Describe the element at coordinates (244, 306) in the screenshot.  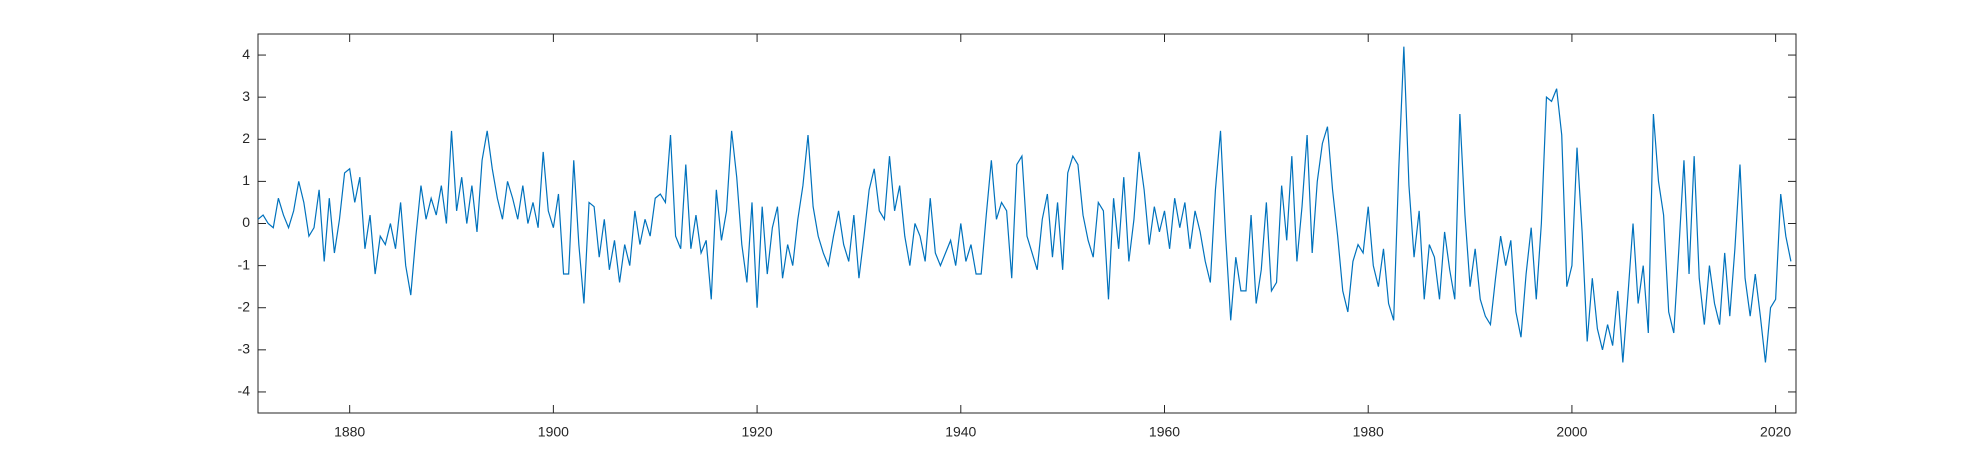
I see `y-tick-label: -2` at that location.